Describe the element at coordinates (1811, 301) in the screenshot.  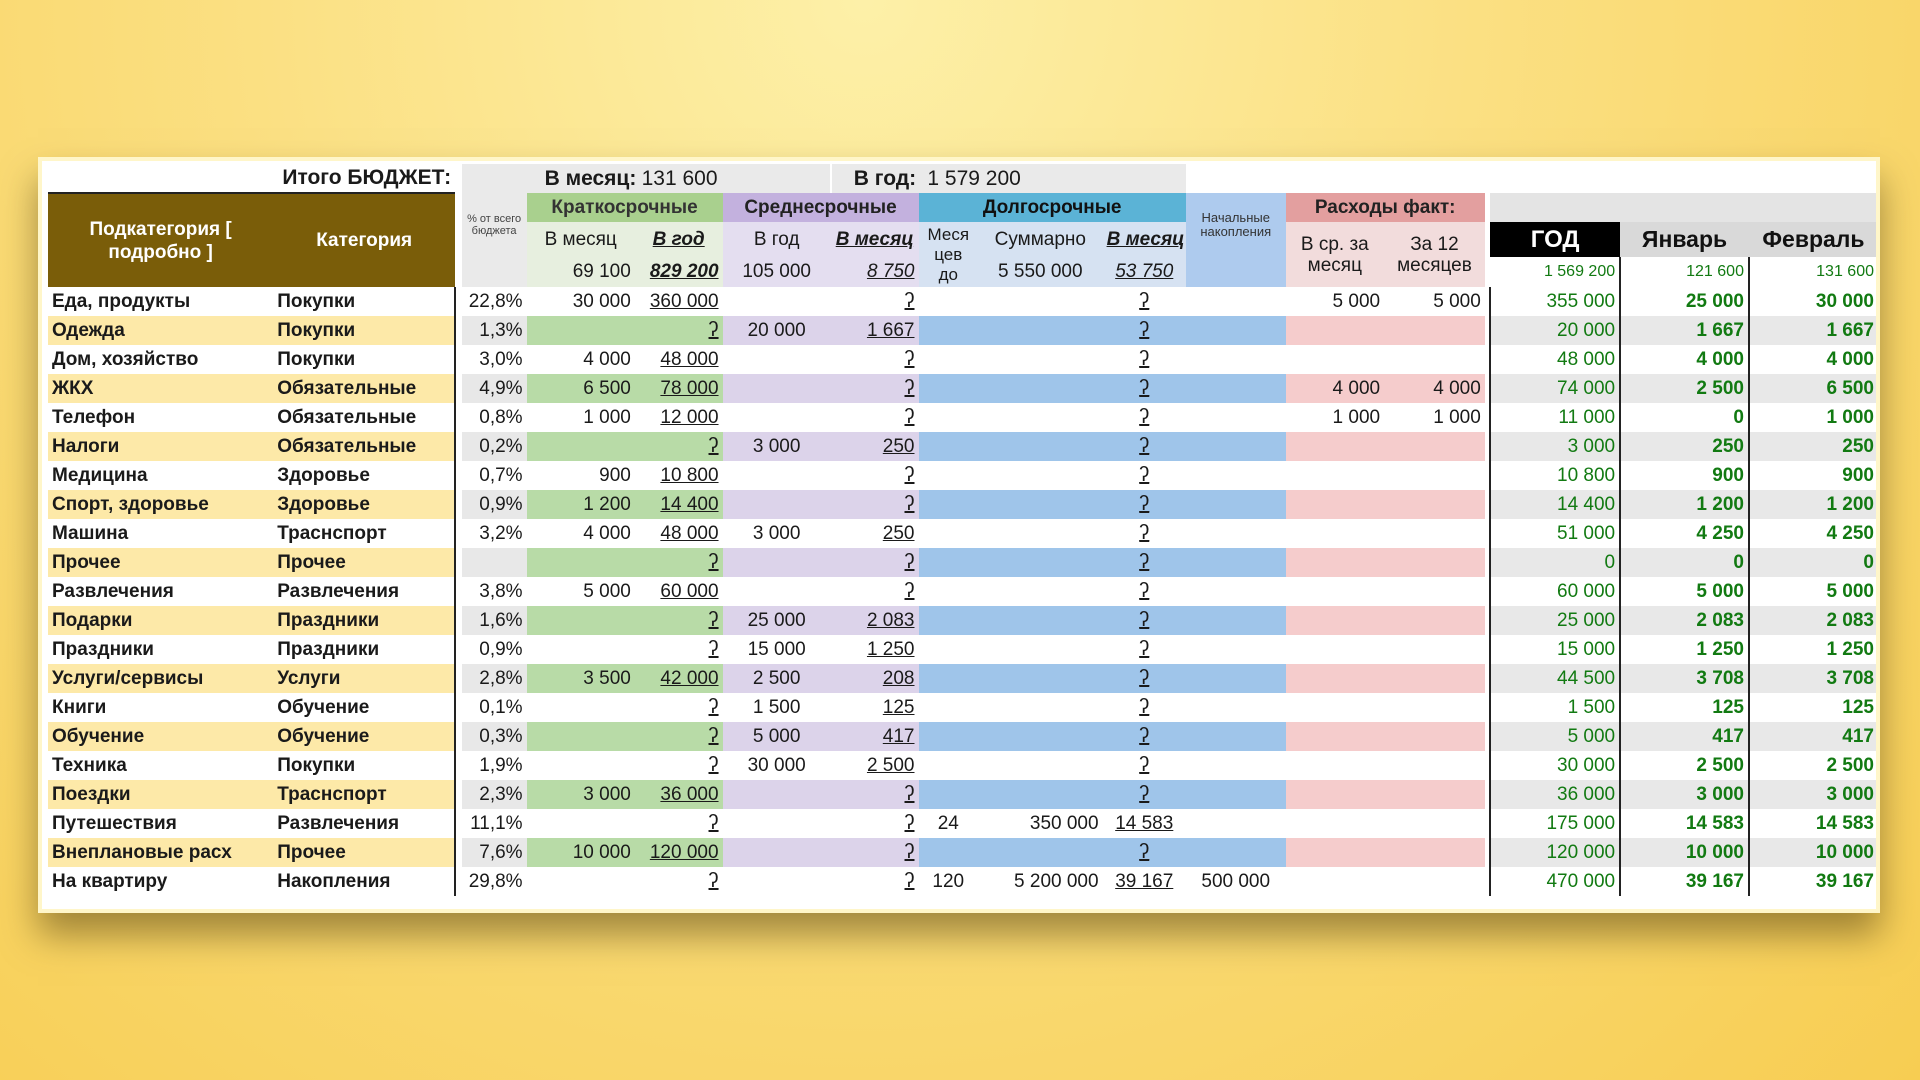
I see `february-cell: 30 000` at that location.